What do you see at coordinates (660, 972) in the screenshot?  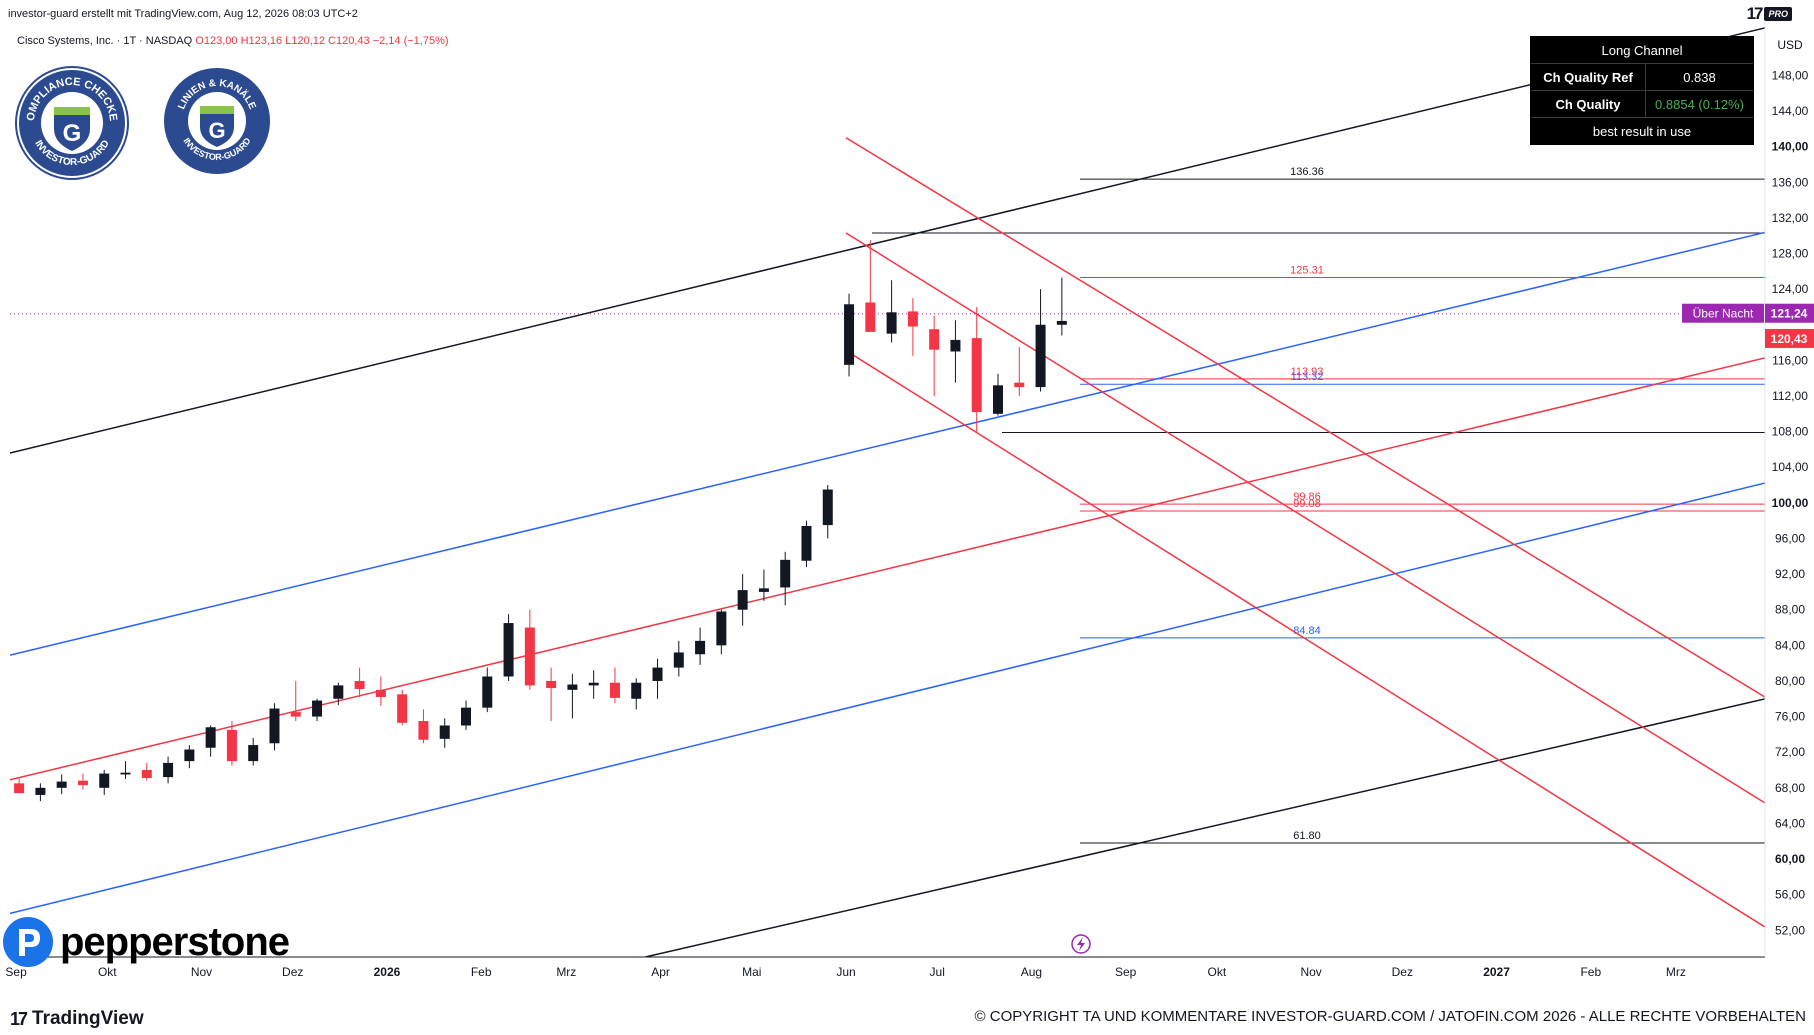 I see `x-tick-label: Apr` at bounding box center [660, 972].